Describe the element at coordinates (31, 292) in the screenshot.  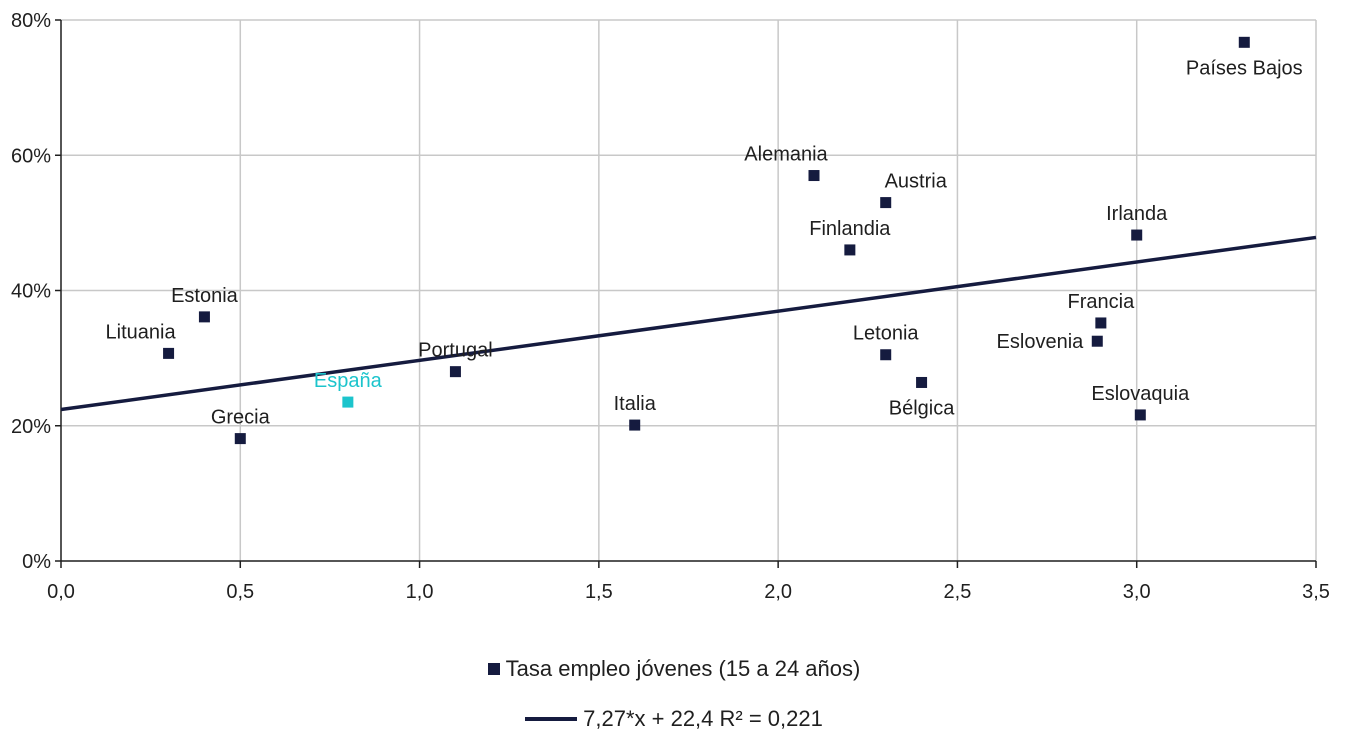
I see `y-tick-label: 40%` at that location.